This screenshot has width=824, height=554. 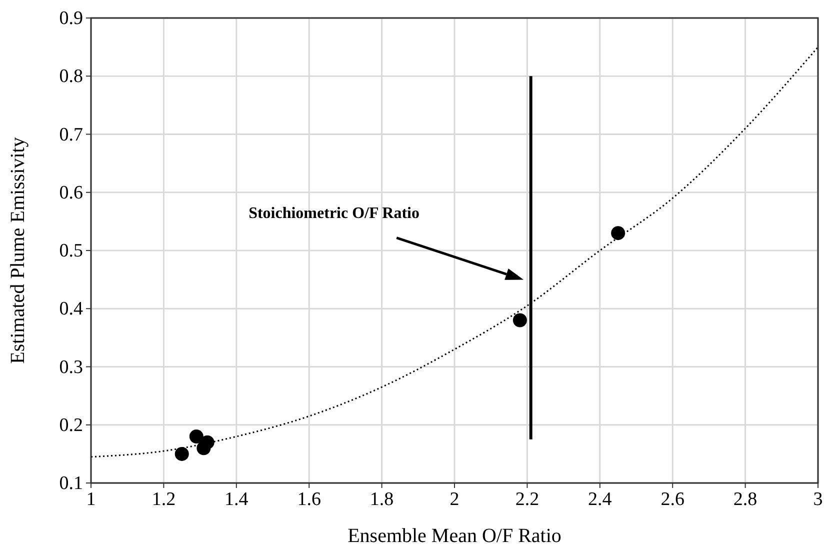 What do you see at coordinates (71, 483) in the screenshot?
I see `y-tick-label: 0.1` at bounding box center [71, 483].